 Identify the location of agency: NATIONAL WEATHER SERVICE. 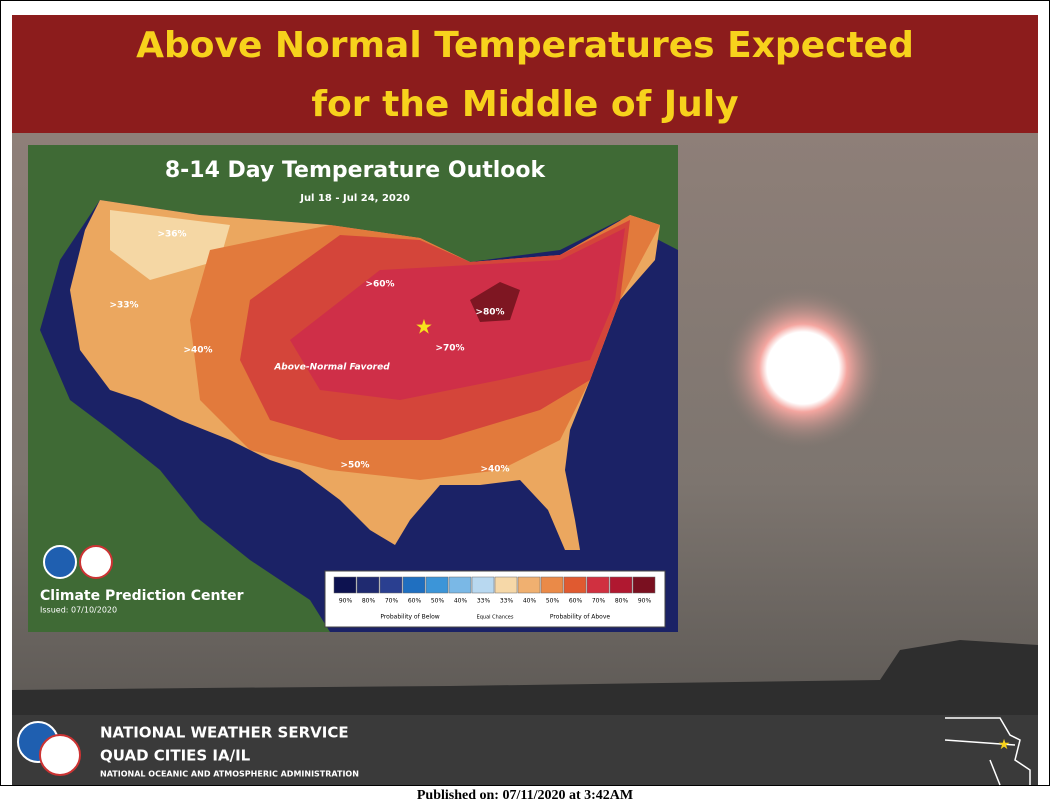
(224, 733).